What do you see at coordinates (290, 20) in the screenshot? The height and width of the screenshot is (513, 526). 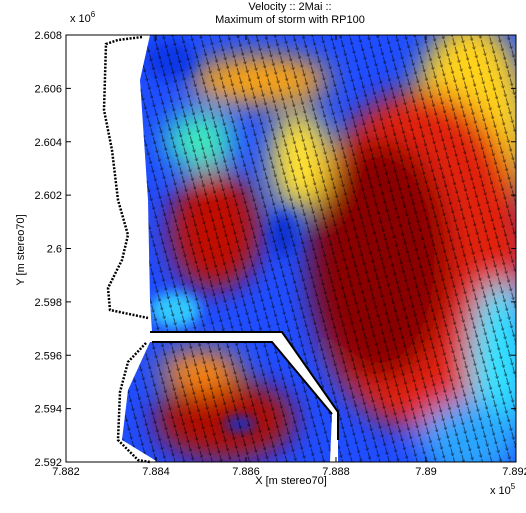 I see `chart-subtitle: Maximum of storm with RP100` at bounding box center [290, 20].